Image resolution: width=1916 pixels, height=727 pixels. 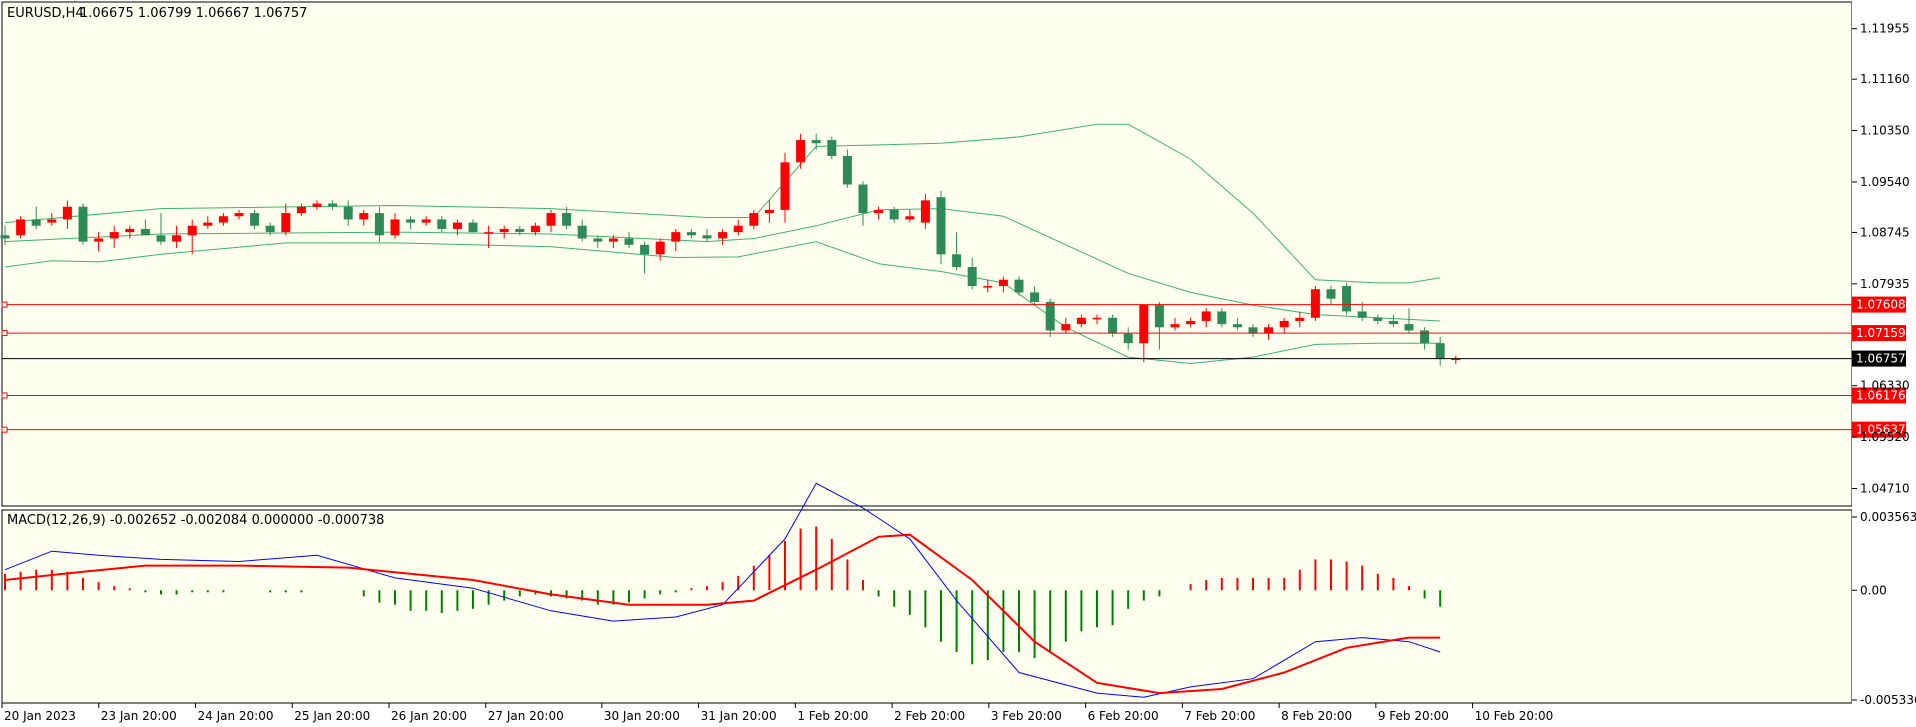 What do you see at coordinates (1888, 517) in the screenshot?
I see `macd-tick-label: 0.003563` at bounding box center [1888, 517].